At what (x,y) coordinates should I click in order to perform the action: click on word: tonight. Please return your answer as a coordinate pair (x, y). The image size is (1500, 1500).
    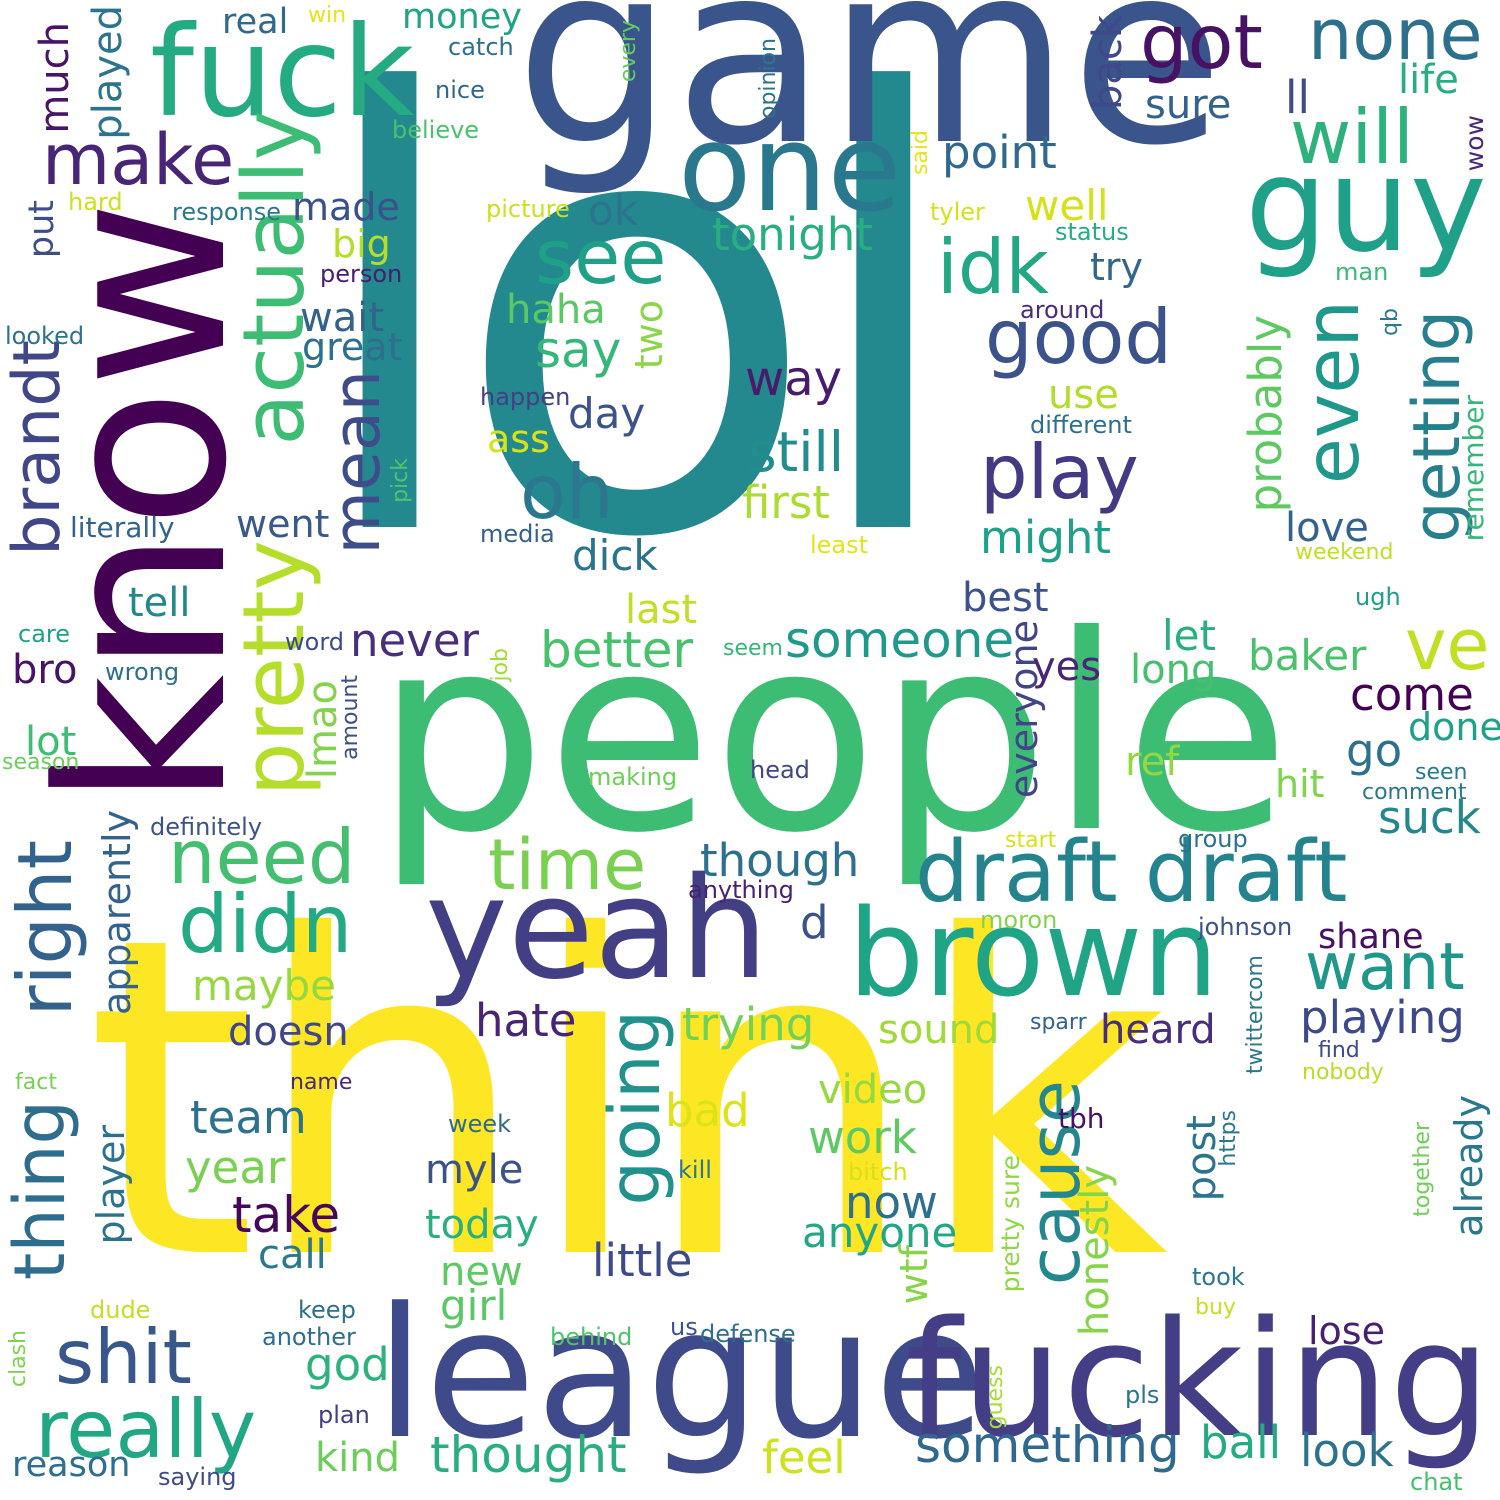
    Looking at the image, I should click on (792, 234).